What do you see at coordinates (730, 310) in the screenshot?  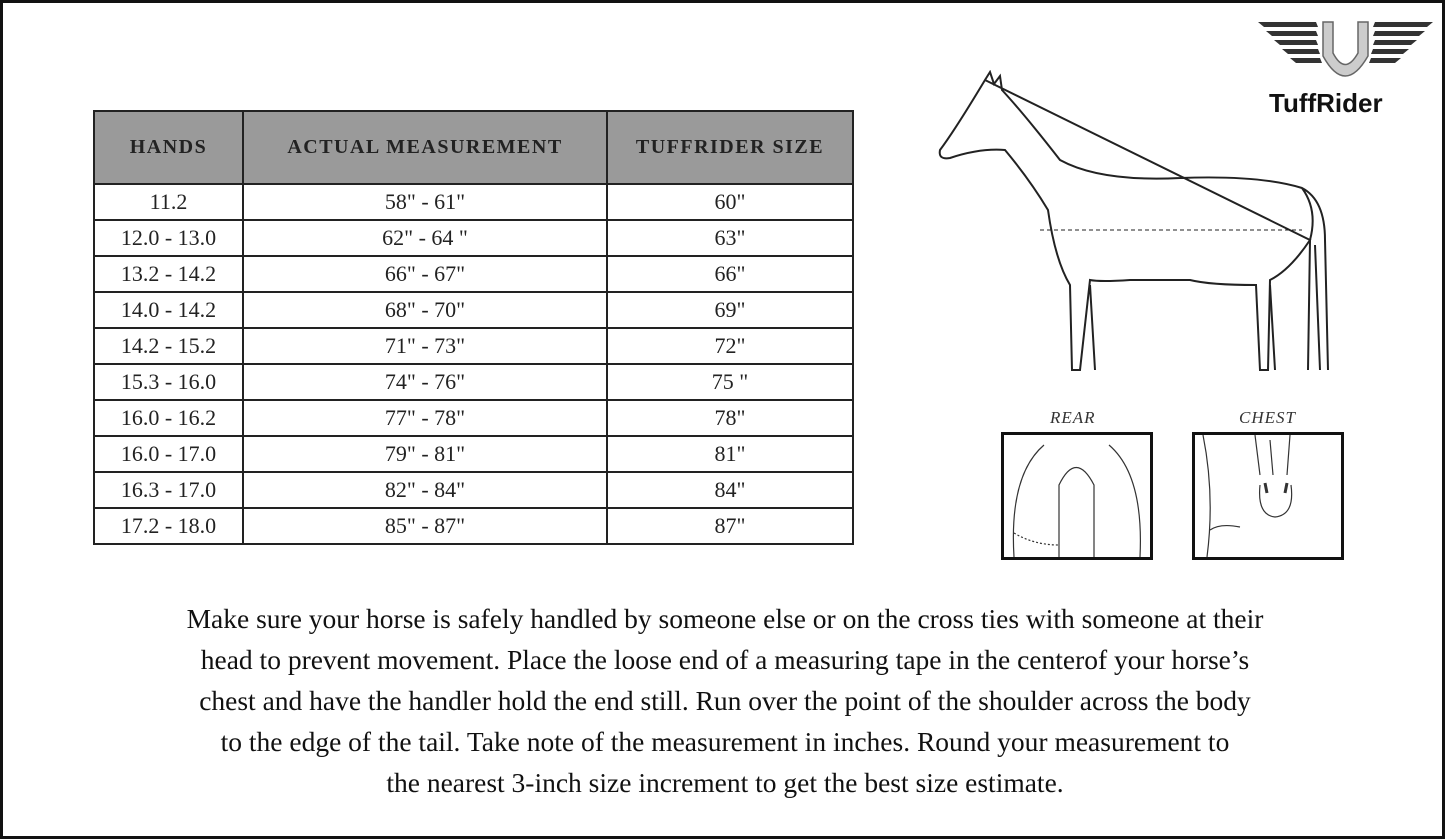 I see `cell-tuffrider-size: 69"` at bounding box center [730, 310].